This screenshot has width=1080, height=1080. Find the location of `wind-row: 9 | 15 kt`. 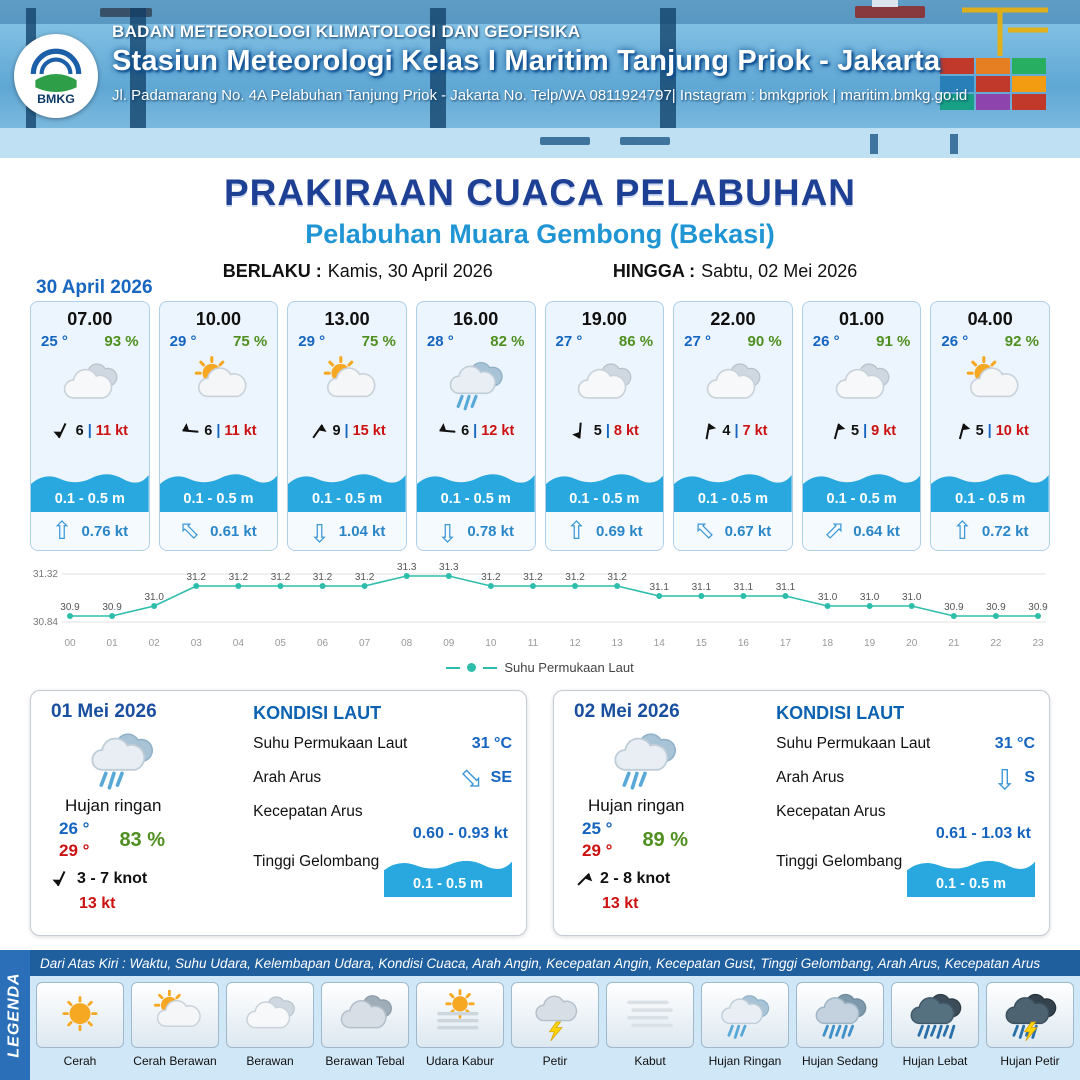

wind-row: 9 | 15 kt is located at coordinates (347, 431).